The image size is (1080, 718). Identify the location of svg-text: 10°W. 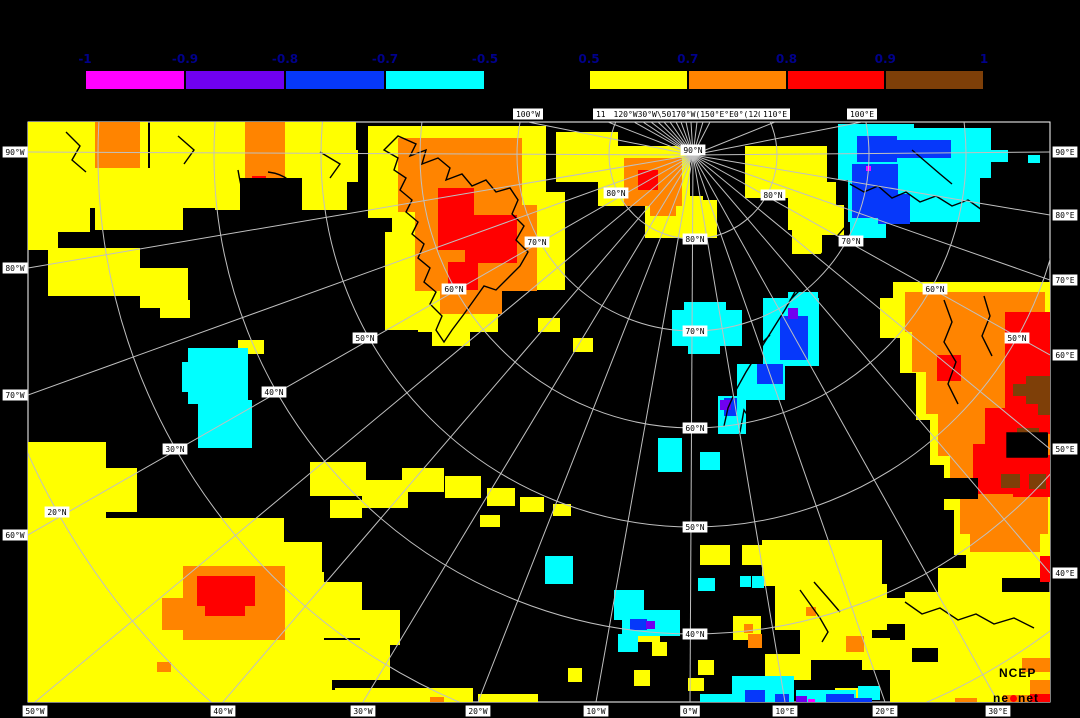
(595, 711).